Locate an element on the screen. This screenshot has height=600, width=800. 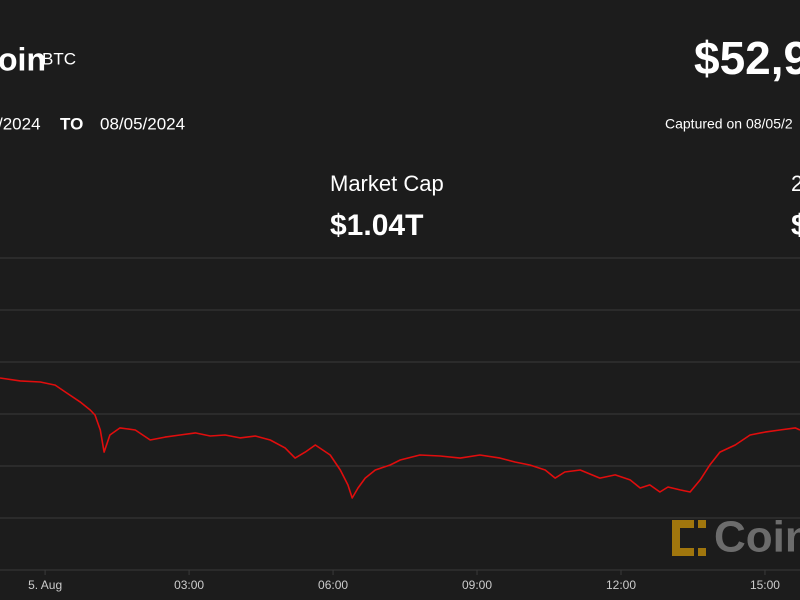
to-label: TO is located at coordinates (71, 123).